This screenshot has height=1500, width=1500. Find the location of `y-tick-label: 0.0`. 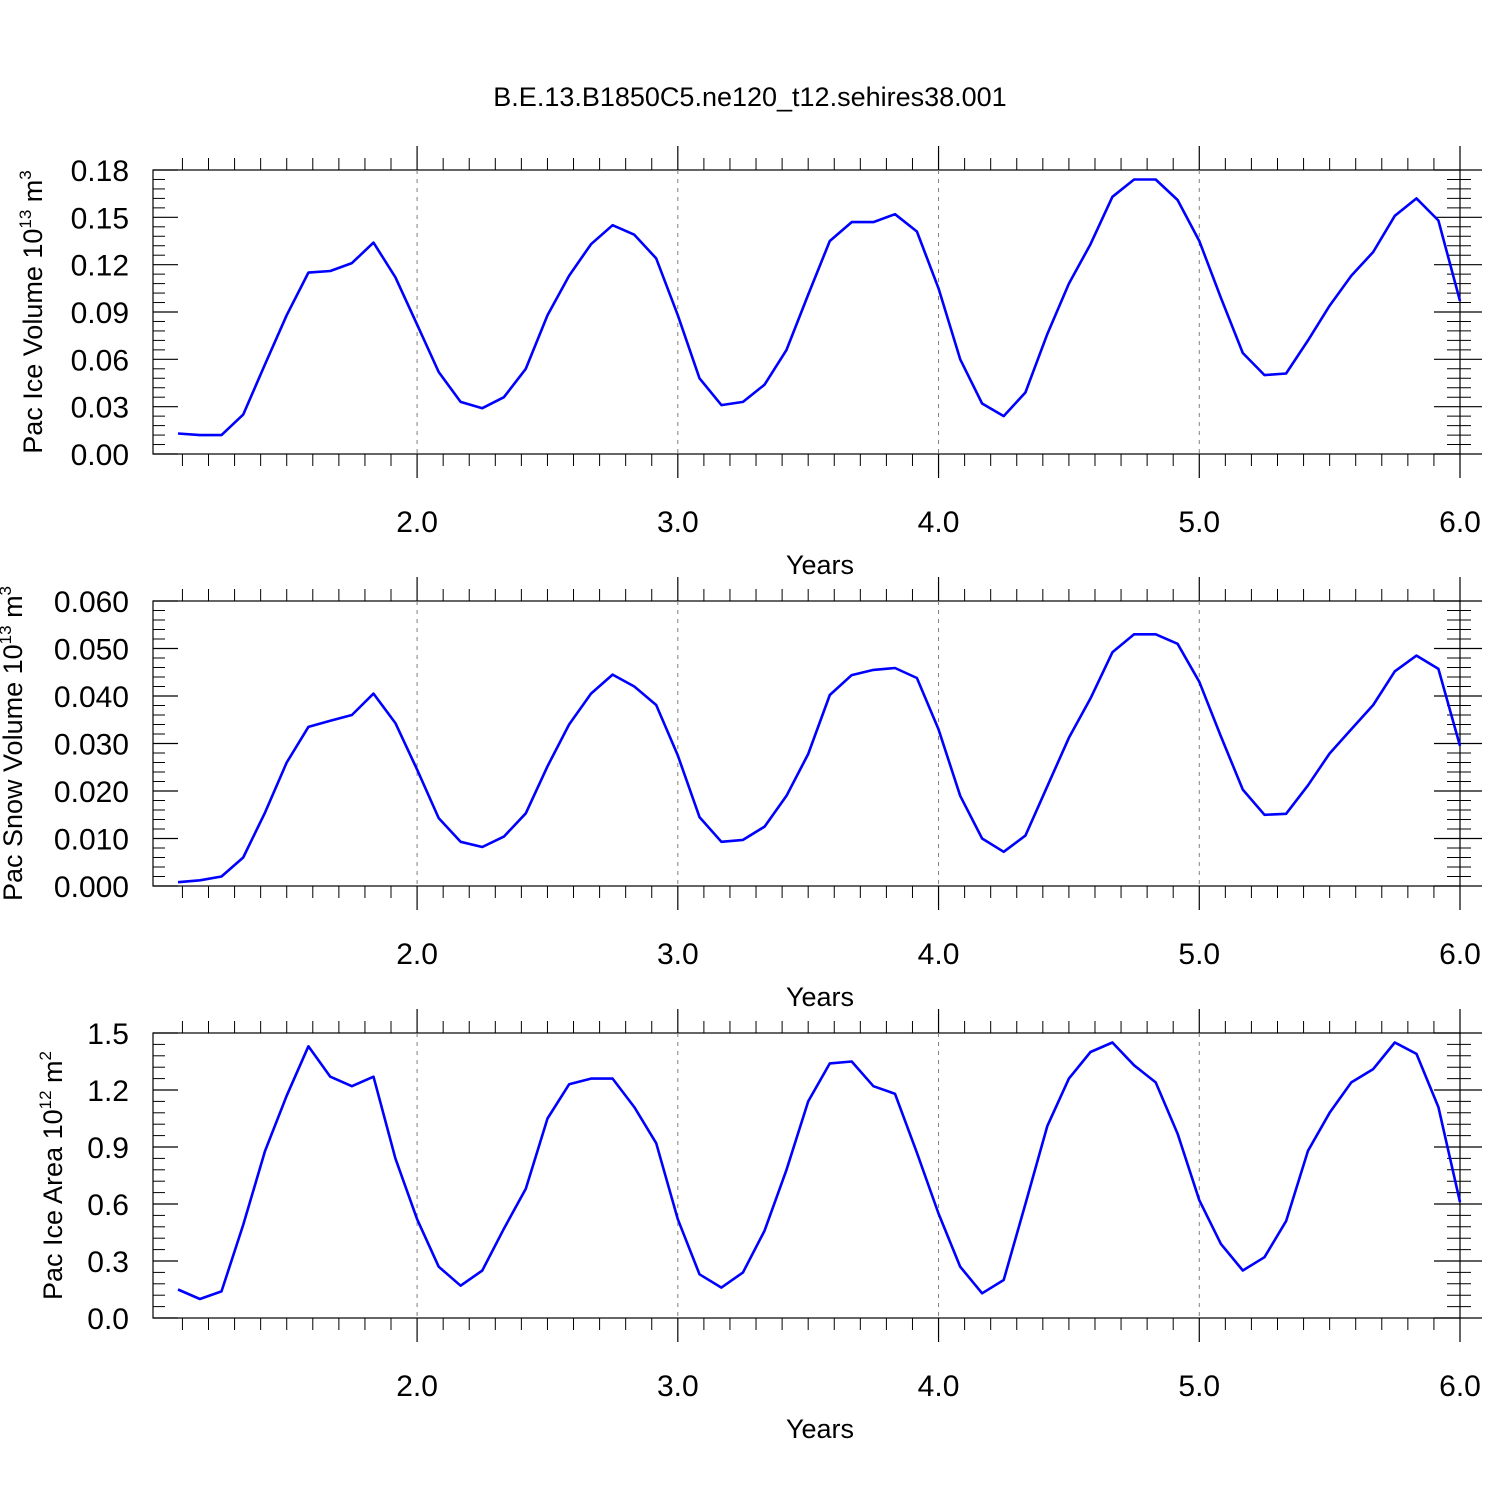

y-tick-label: 0.0 is located at coordinates (108, 1319).